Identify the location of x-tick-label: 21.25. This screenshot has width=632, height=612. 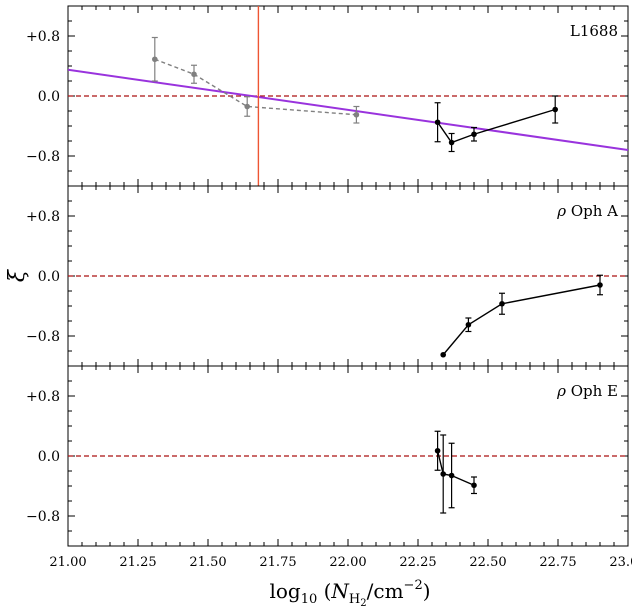
(137, 562).